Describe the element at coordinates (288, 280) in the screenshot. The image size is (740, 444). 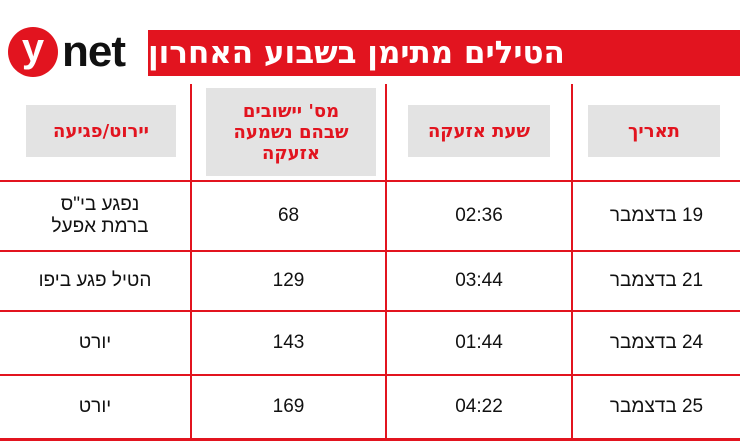
I see `cell-count: 129` at that location.